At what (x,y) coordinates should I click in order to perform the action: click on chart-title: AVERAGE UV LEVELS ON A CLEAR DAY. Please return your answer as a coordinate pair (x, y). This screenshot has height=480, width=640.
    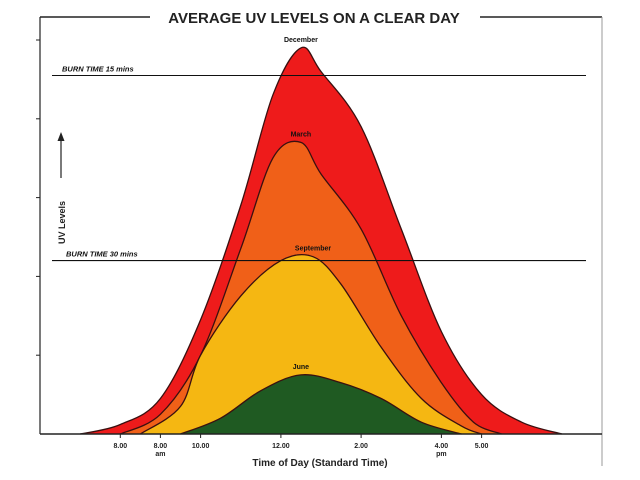
    Looking at the image, I should click on (313, 18).